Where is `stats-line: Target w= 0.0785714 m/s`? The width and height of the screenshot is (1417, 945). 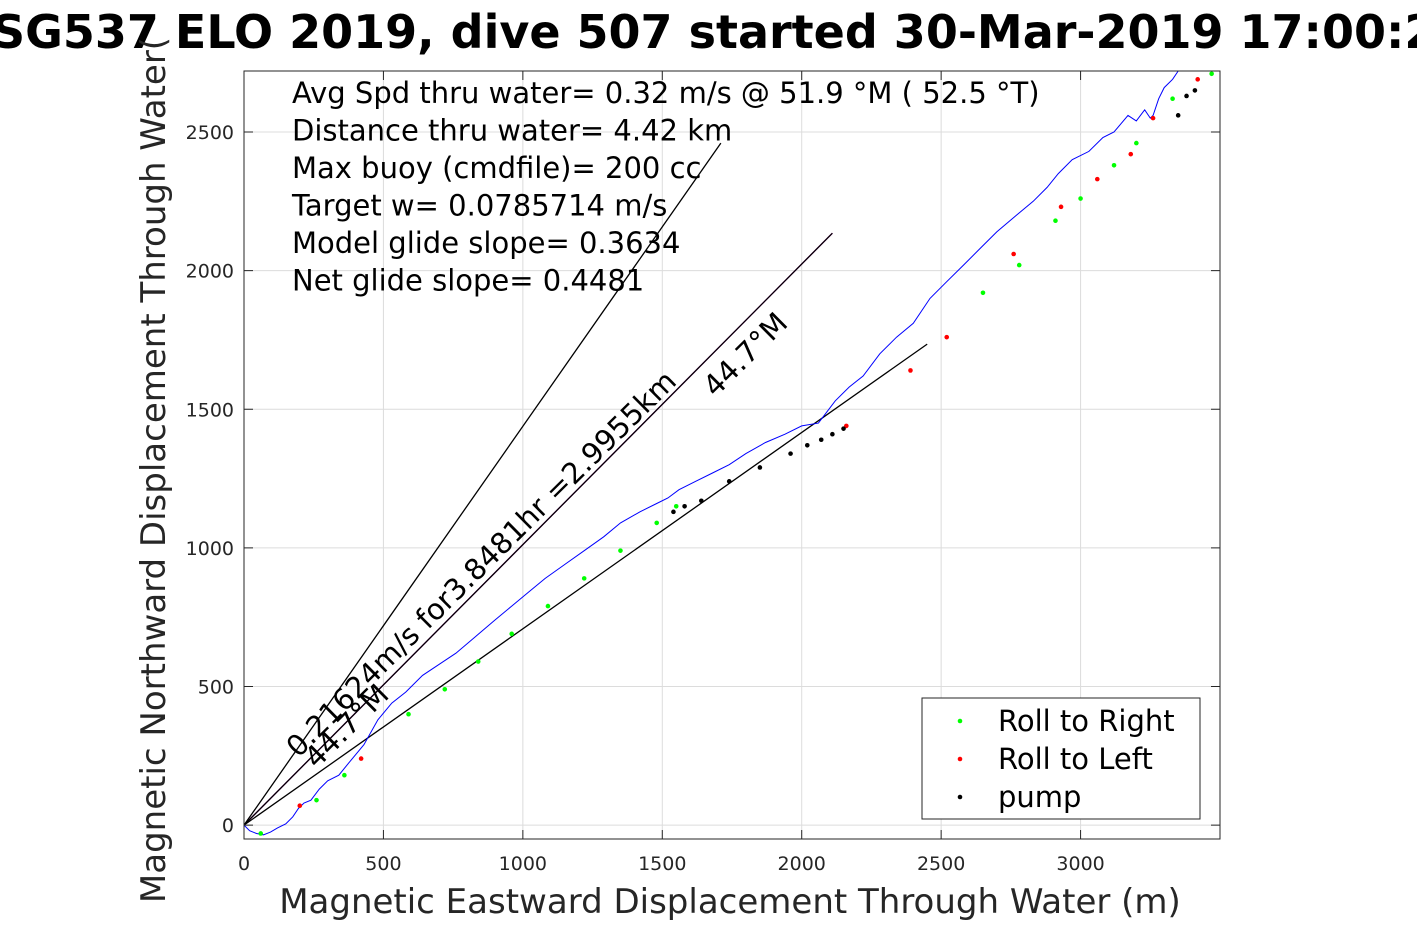
stats-line: Target w= 0.0785714 m/s is located at coordinates (479, 206).